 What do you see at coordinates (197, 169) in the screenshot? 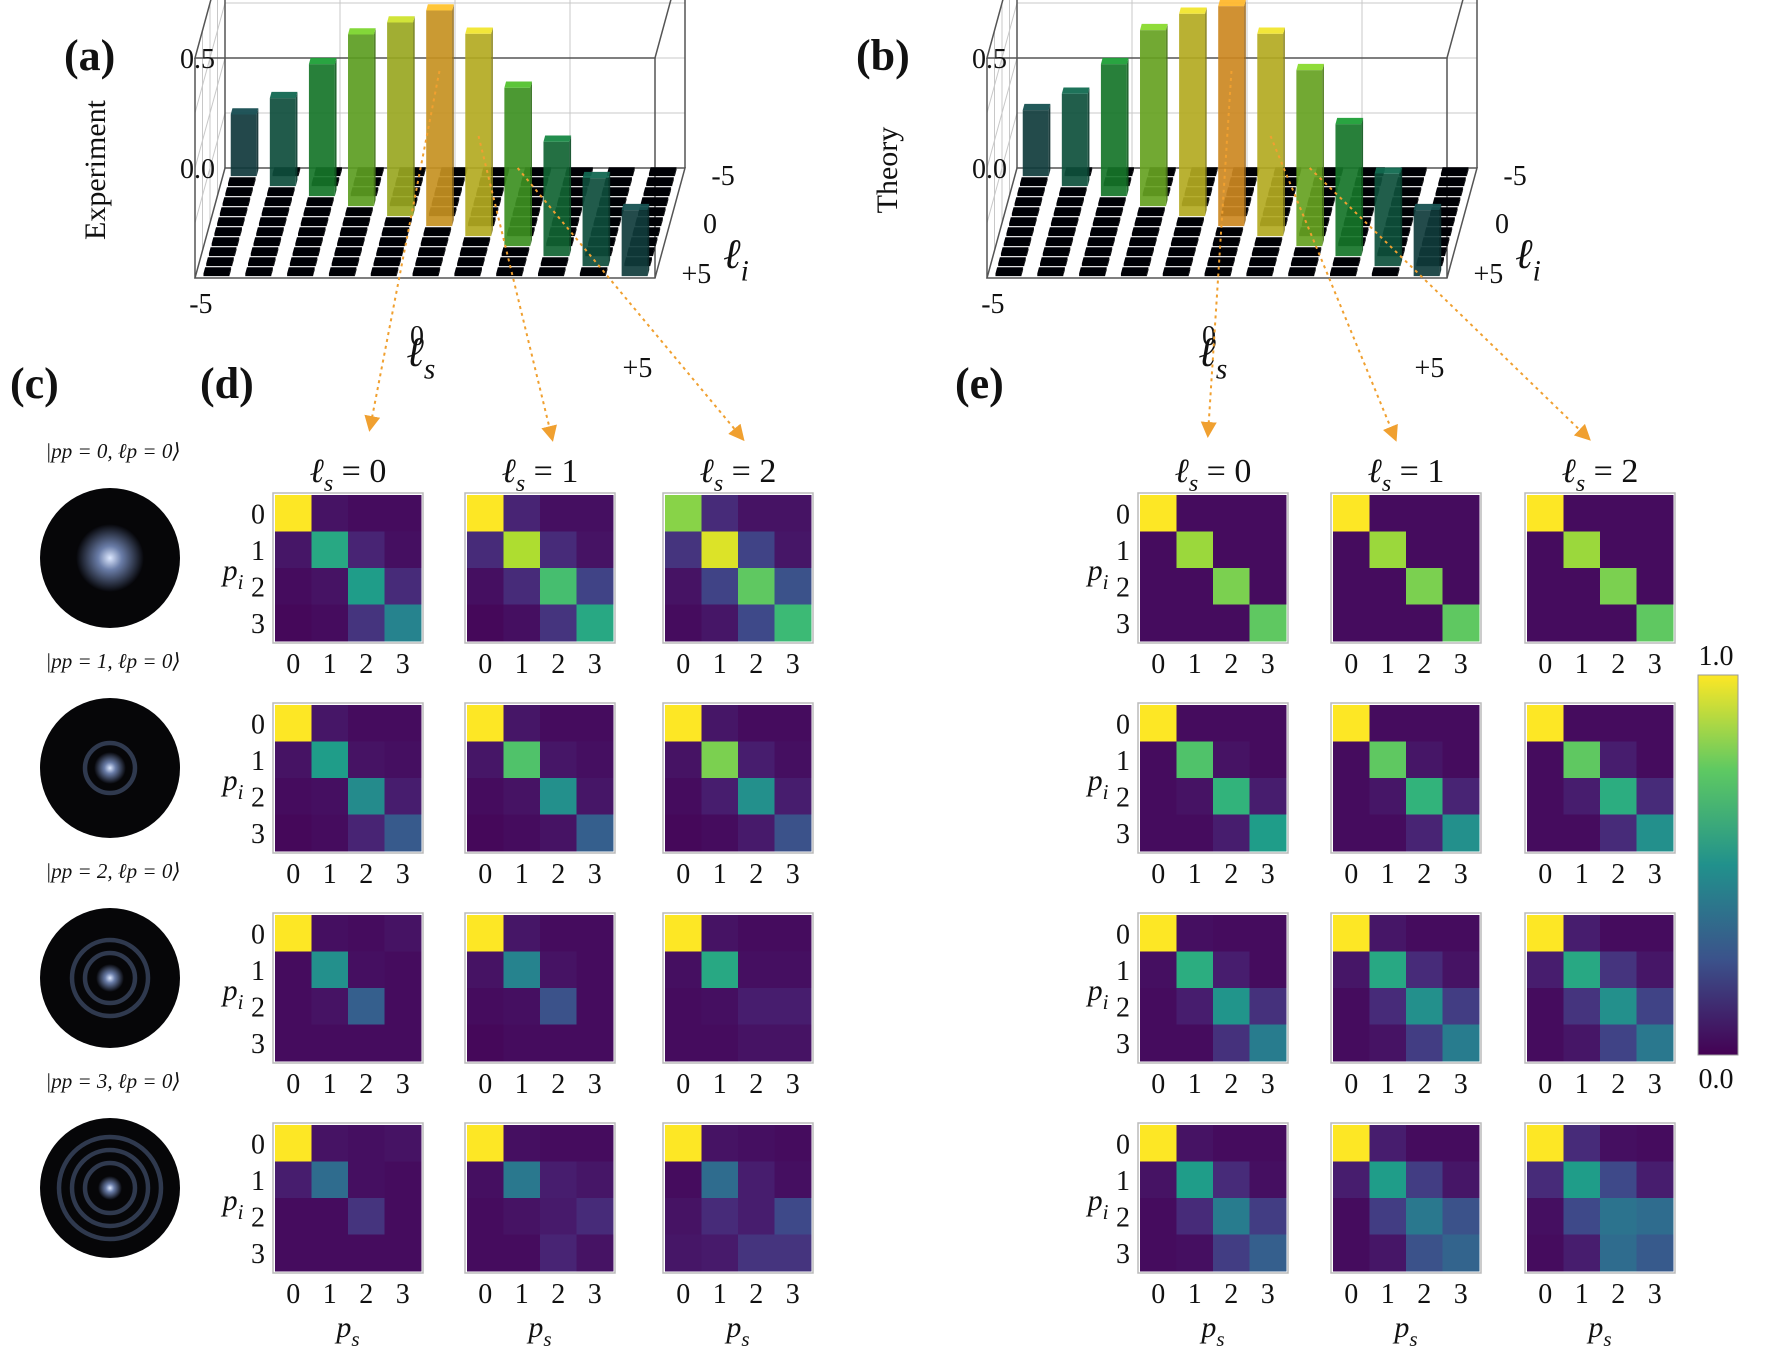
I see `z-tick-label: 0.0` at bounding box center [197, 169].